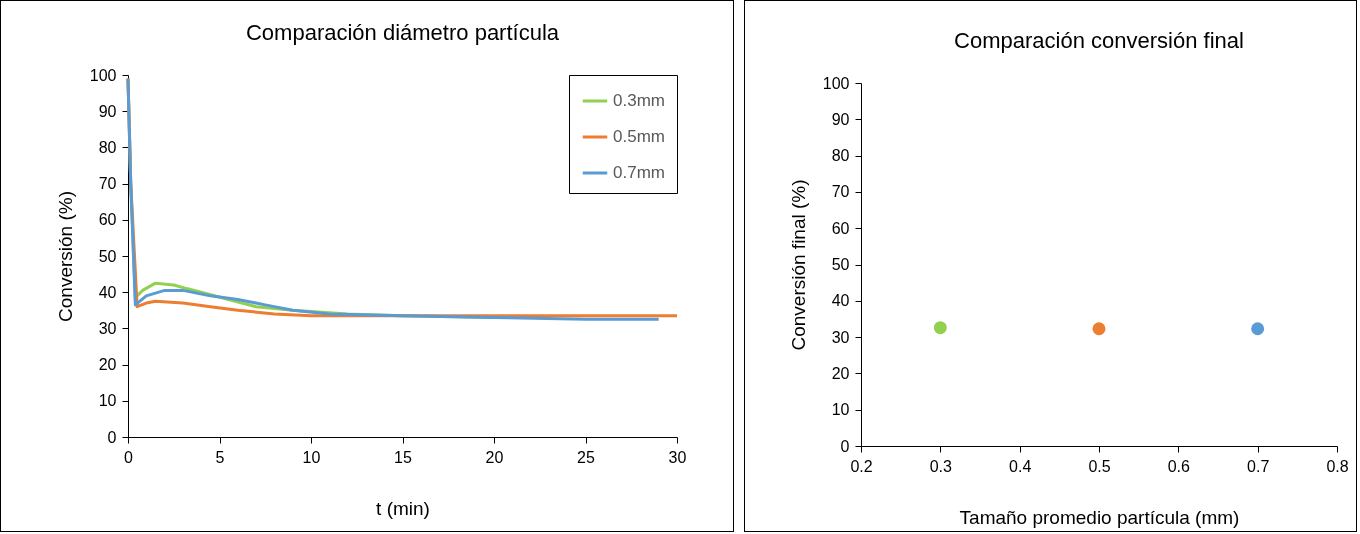 The width and height of the screenshot is (1360, 534). What do you see at coordinates (1099, 40) in the screenshot?
I see `chart-title: Comparación conversión final` at bounding box center [1099, 40].